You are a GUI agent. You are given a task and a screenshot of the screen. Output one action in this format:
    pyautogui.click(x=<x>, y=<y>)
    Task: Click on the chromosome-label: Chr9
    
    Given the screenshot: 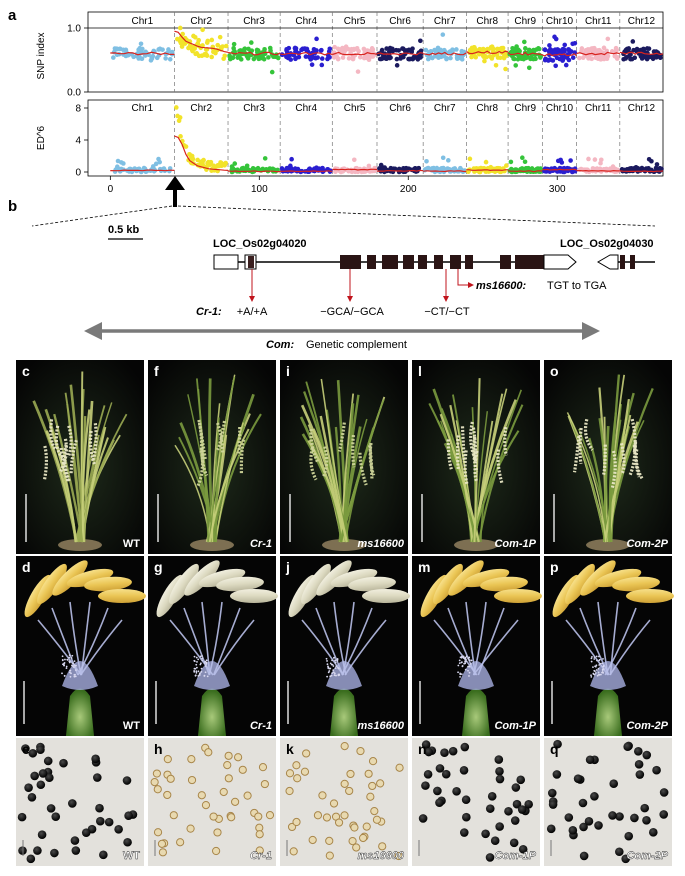 What is the action you would take?
    pyautogui.click(x=525, y=21)
    